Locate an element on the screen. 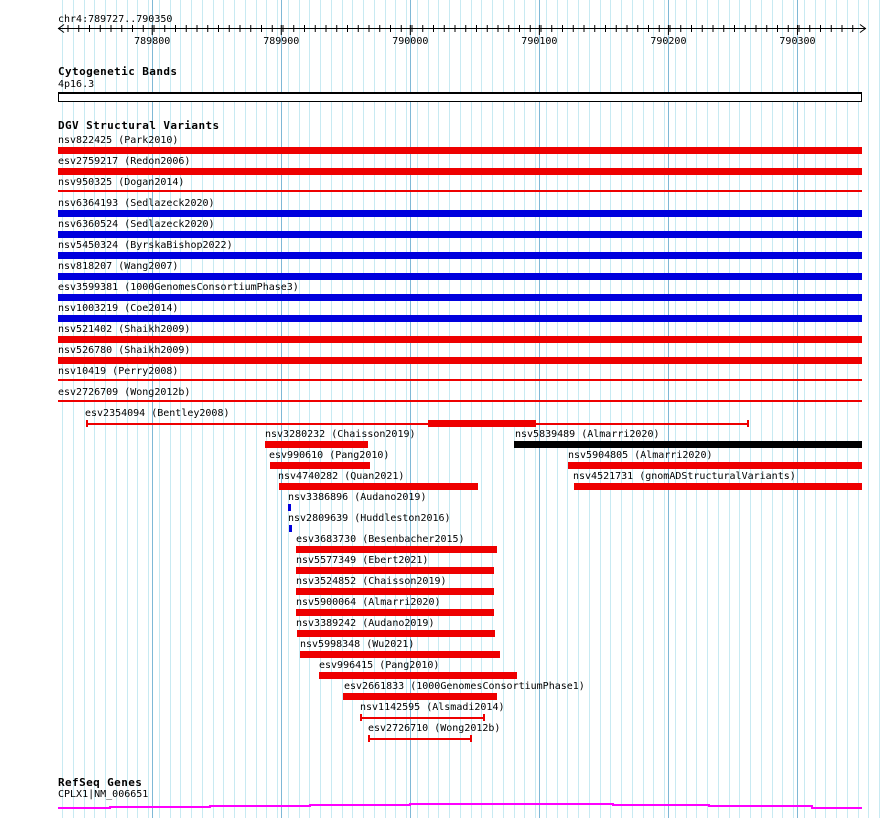  variant-label: nsv950325 (Dogan2014) is located at coordinates (121, 182).